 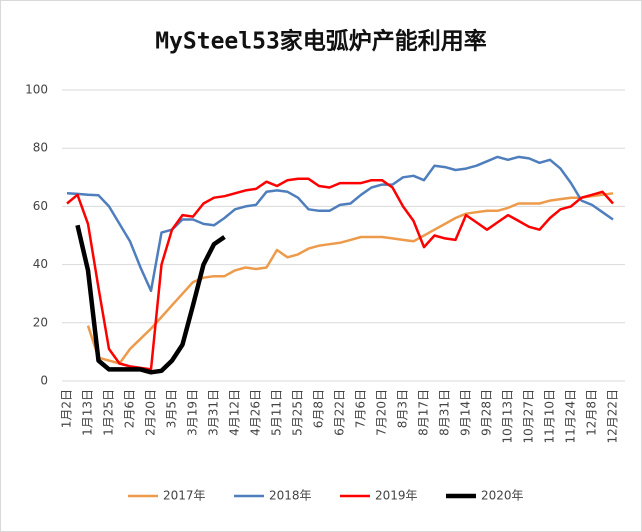 I want to click on y-tick-label: 100, so click(x=36, y=90).